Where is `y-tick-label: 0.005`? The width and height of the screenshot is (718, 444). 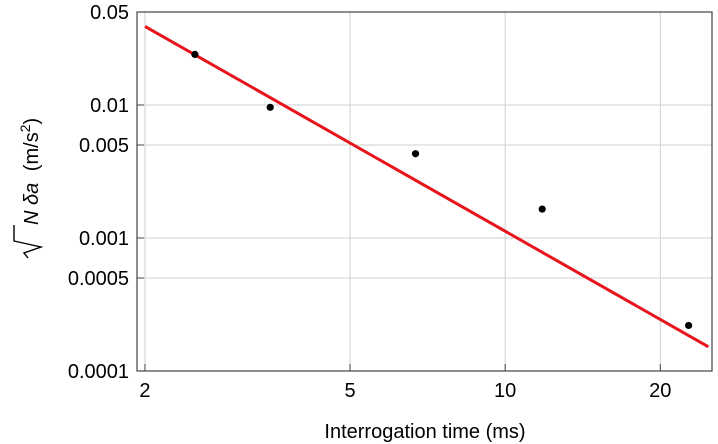 y-tick-label: 0.005 is located at coordinates (104, 146).